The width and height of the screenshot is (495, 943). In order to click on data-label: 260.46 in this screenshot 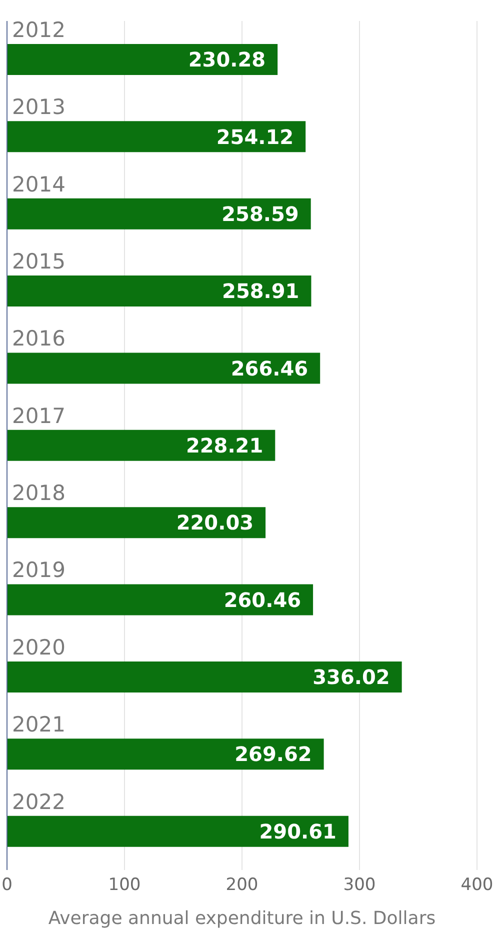, I will do `click(263, 600)`.